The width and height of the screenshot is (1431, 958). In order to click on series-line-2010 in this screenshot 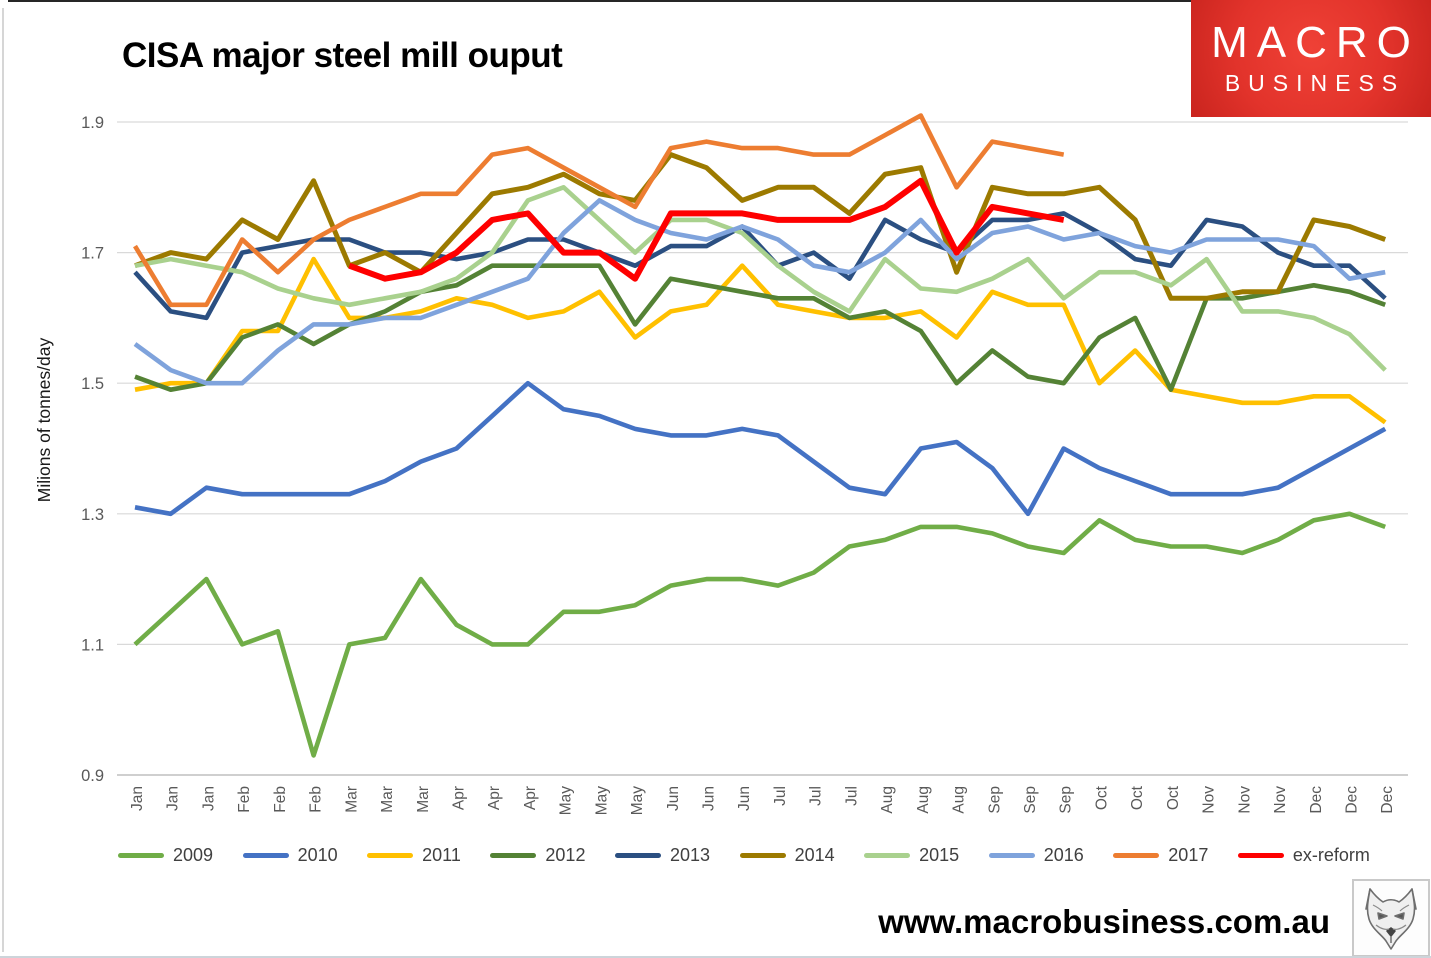, I will do `click(760, 448)`.